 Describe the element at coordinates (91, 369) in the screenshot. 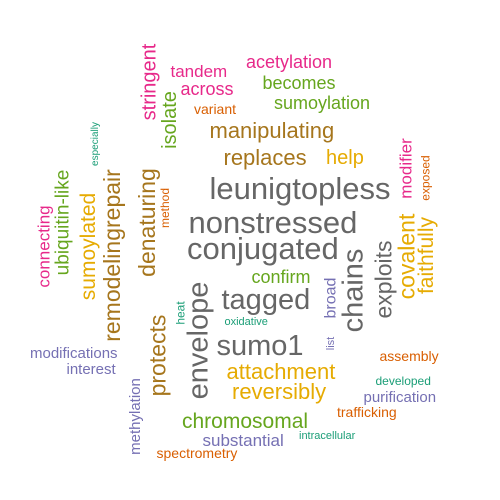

I see `cloud-word-interest: interest` at that location.